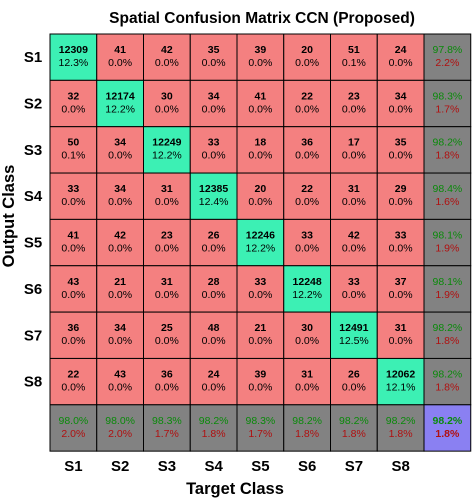 The image size is (474, 502). Describe the element at coordinates (447, 235) in the screenshot. I see `accuracy-value: 98.1%` at that location.